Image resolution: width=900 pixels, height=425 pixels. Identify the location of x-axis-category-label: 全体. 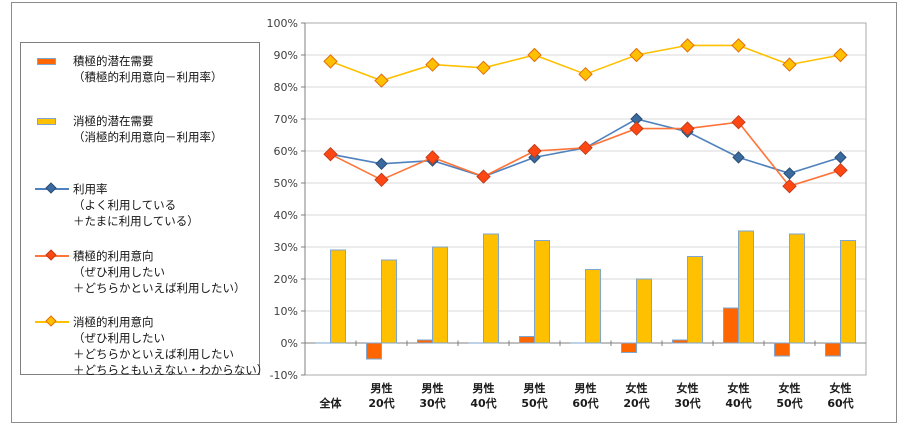
(331, 403).